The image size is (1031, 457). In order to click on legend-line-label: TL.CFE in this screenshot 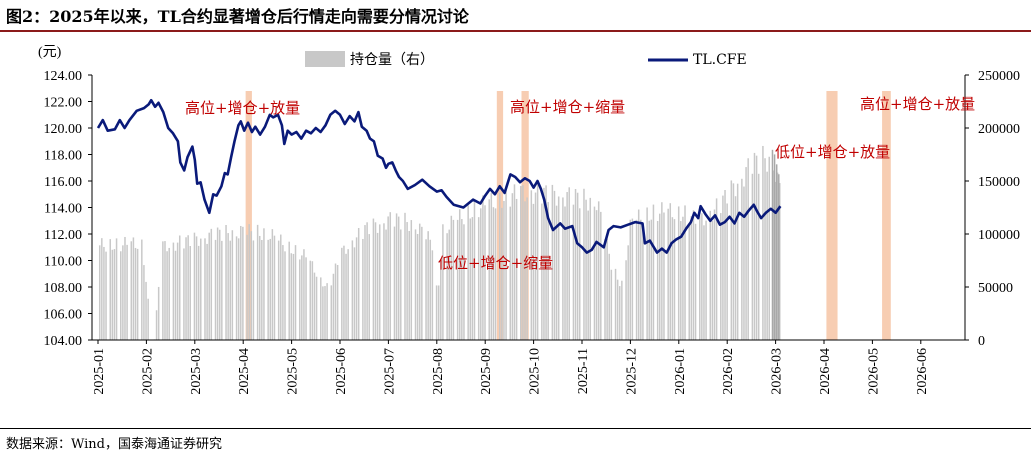, I will do `click(720, 60)`.